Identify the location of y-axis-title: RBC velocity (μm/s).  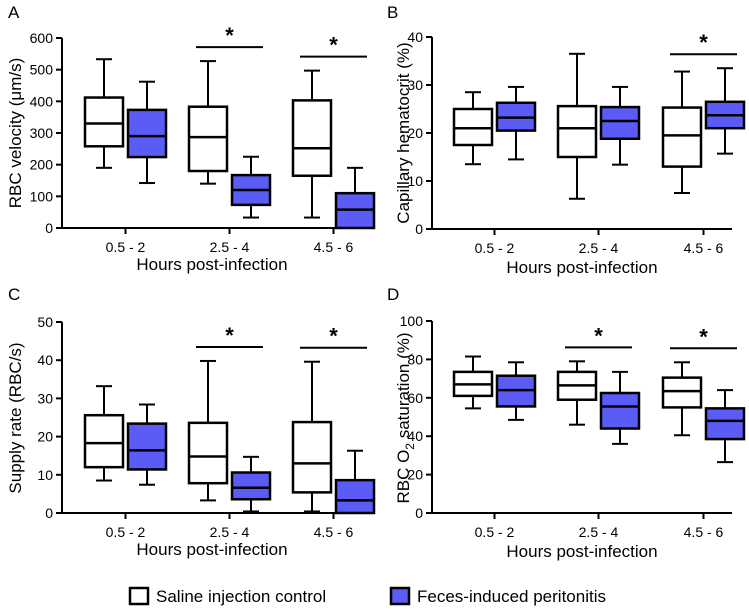
(15, 133).